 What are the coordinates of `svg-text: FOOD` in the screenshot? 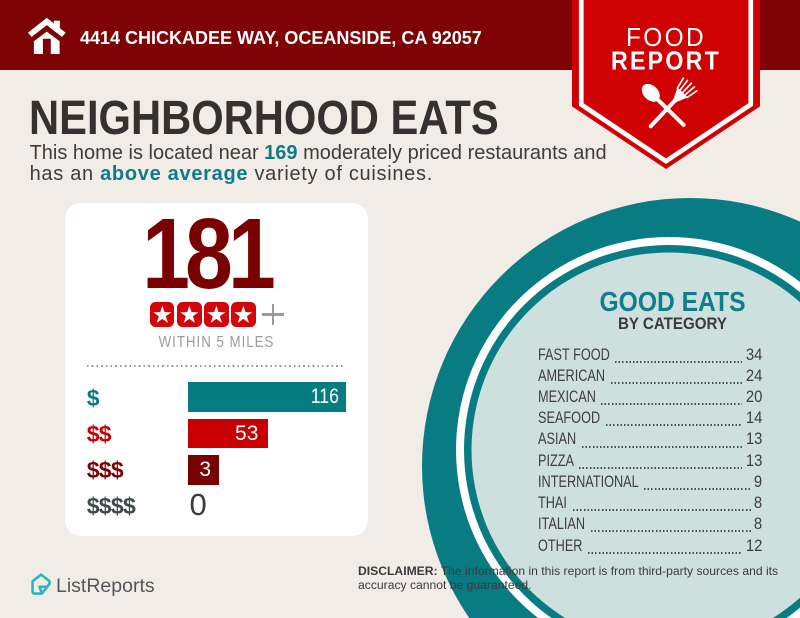 It's located at (666, 37).